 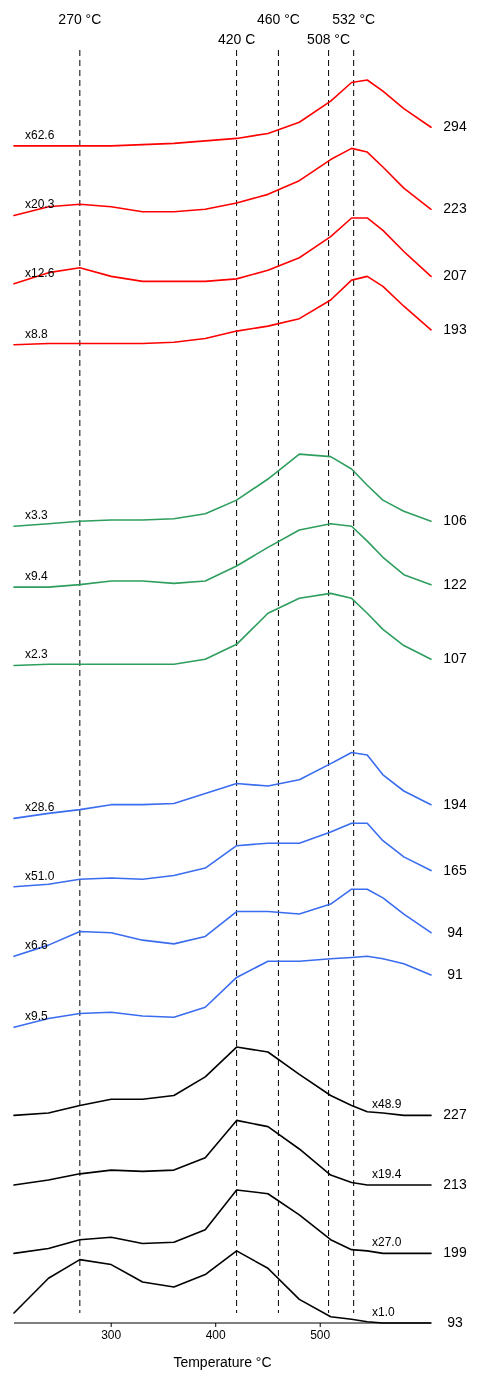 What do you see at coordinates (455, 1322) in the screenshot?
I see `text: 93` at bounding box center [455, 1322].